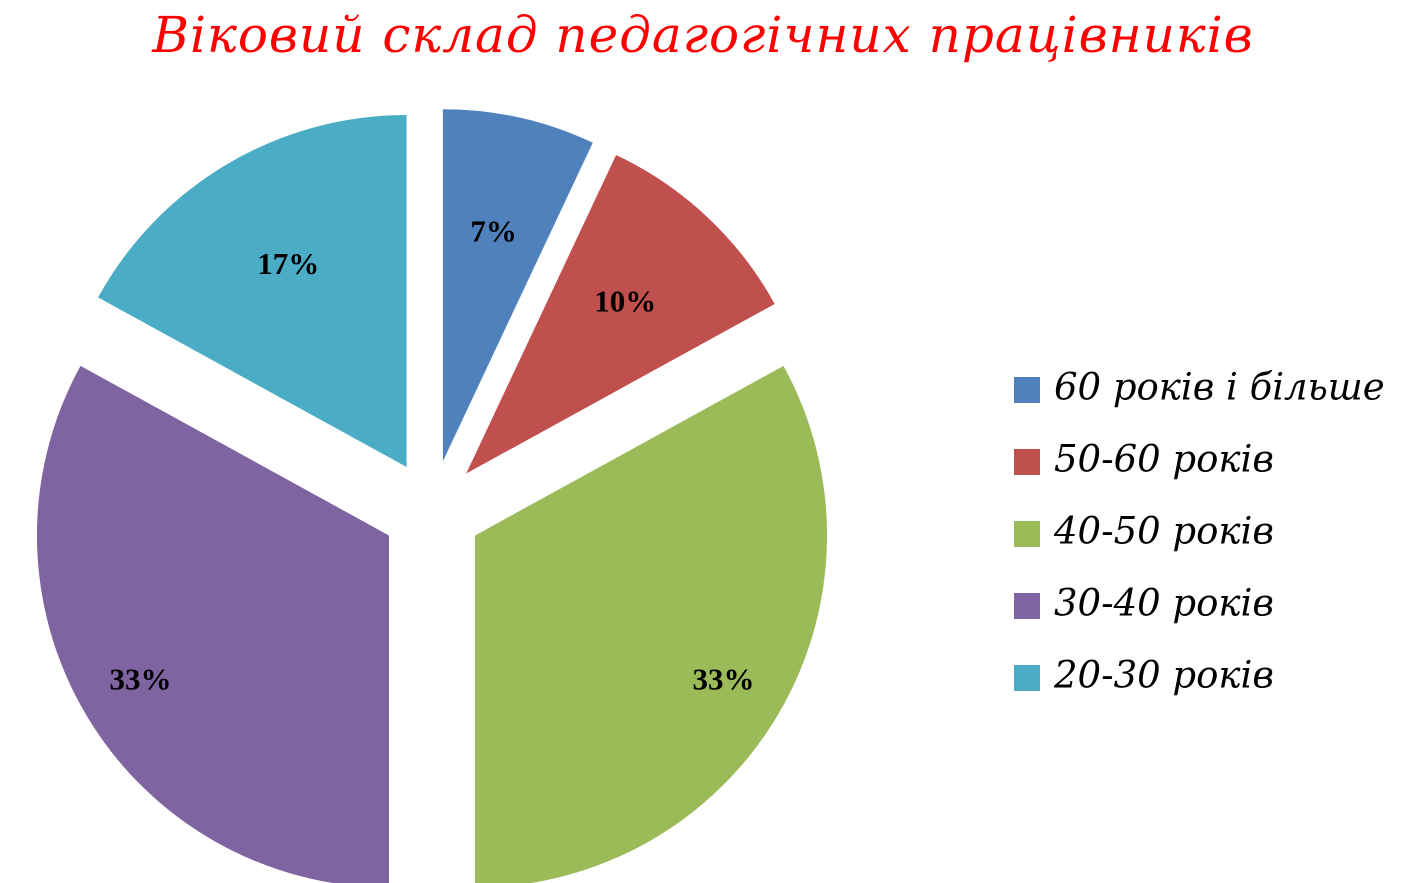 This screenshot has width=1406, height=883. Describe the element at coordinates (1164, 459) in the screenshot. I see `legend-label-2: 50-60 років` at that location.